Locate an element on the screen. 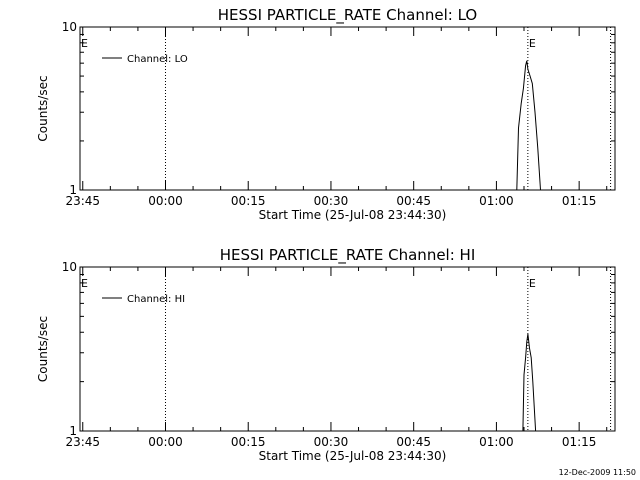 This screenshot has width=640, height=480. legend-entry: Channel: HI is located at coordinates (156, 299).